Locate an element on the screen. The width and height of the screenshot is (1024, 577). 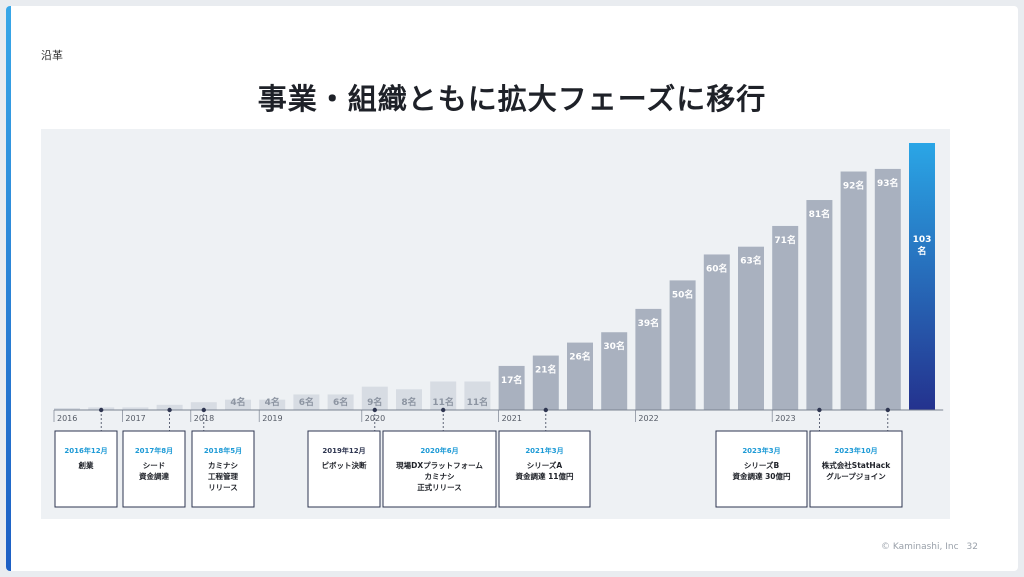
bar-label-5: 4名 is located at coordinates (237, 402).